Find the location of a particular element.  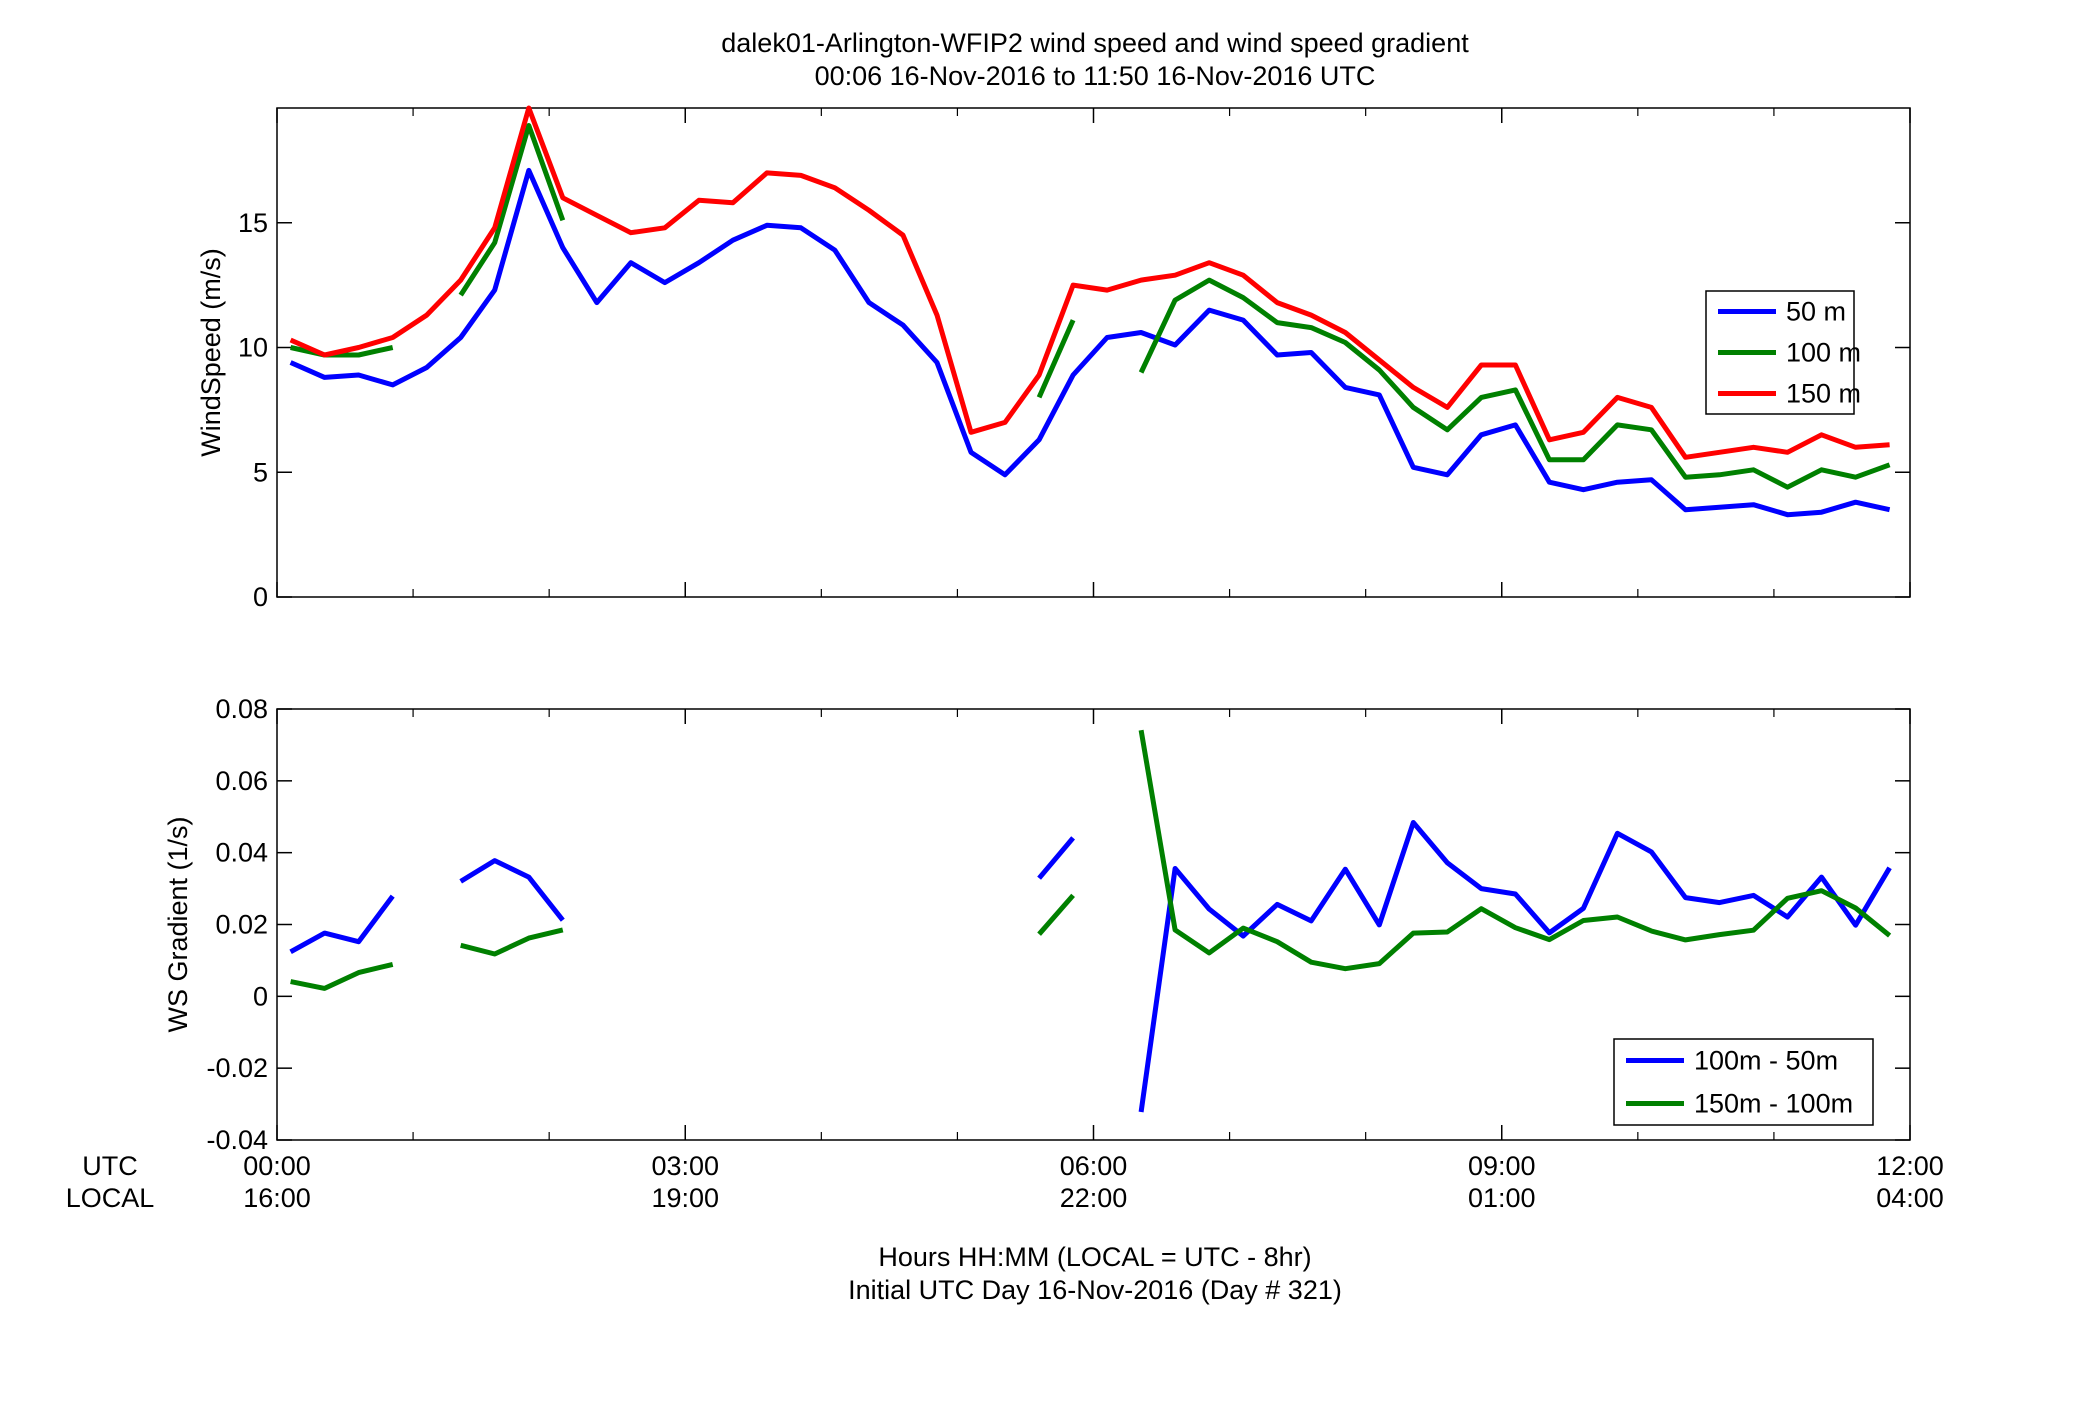

x-tick-label-local: 04:00 is located at coordinates (1910, 1198).